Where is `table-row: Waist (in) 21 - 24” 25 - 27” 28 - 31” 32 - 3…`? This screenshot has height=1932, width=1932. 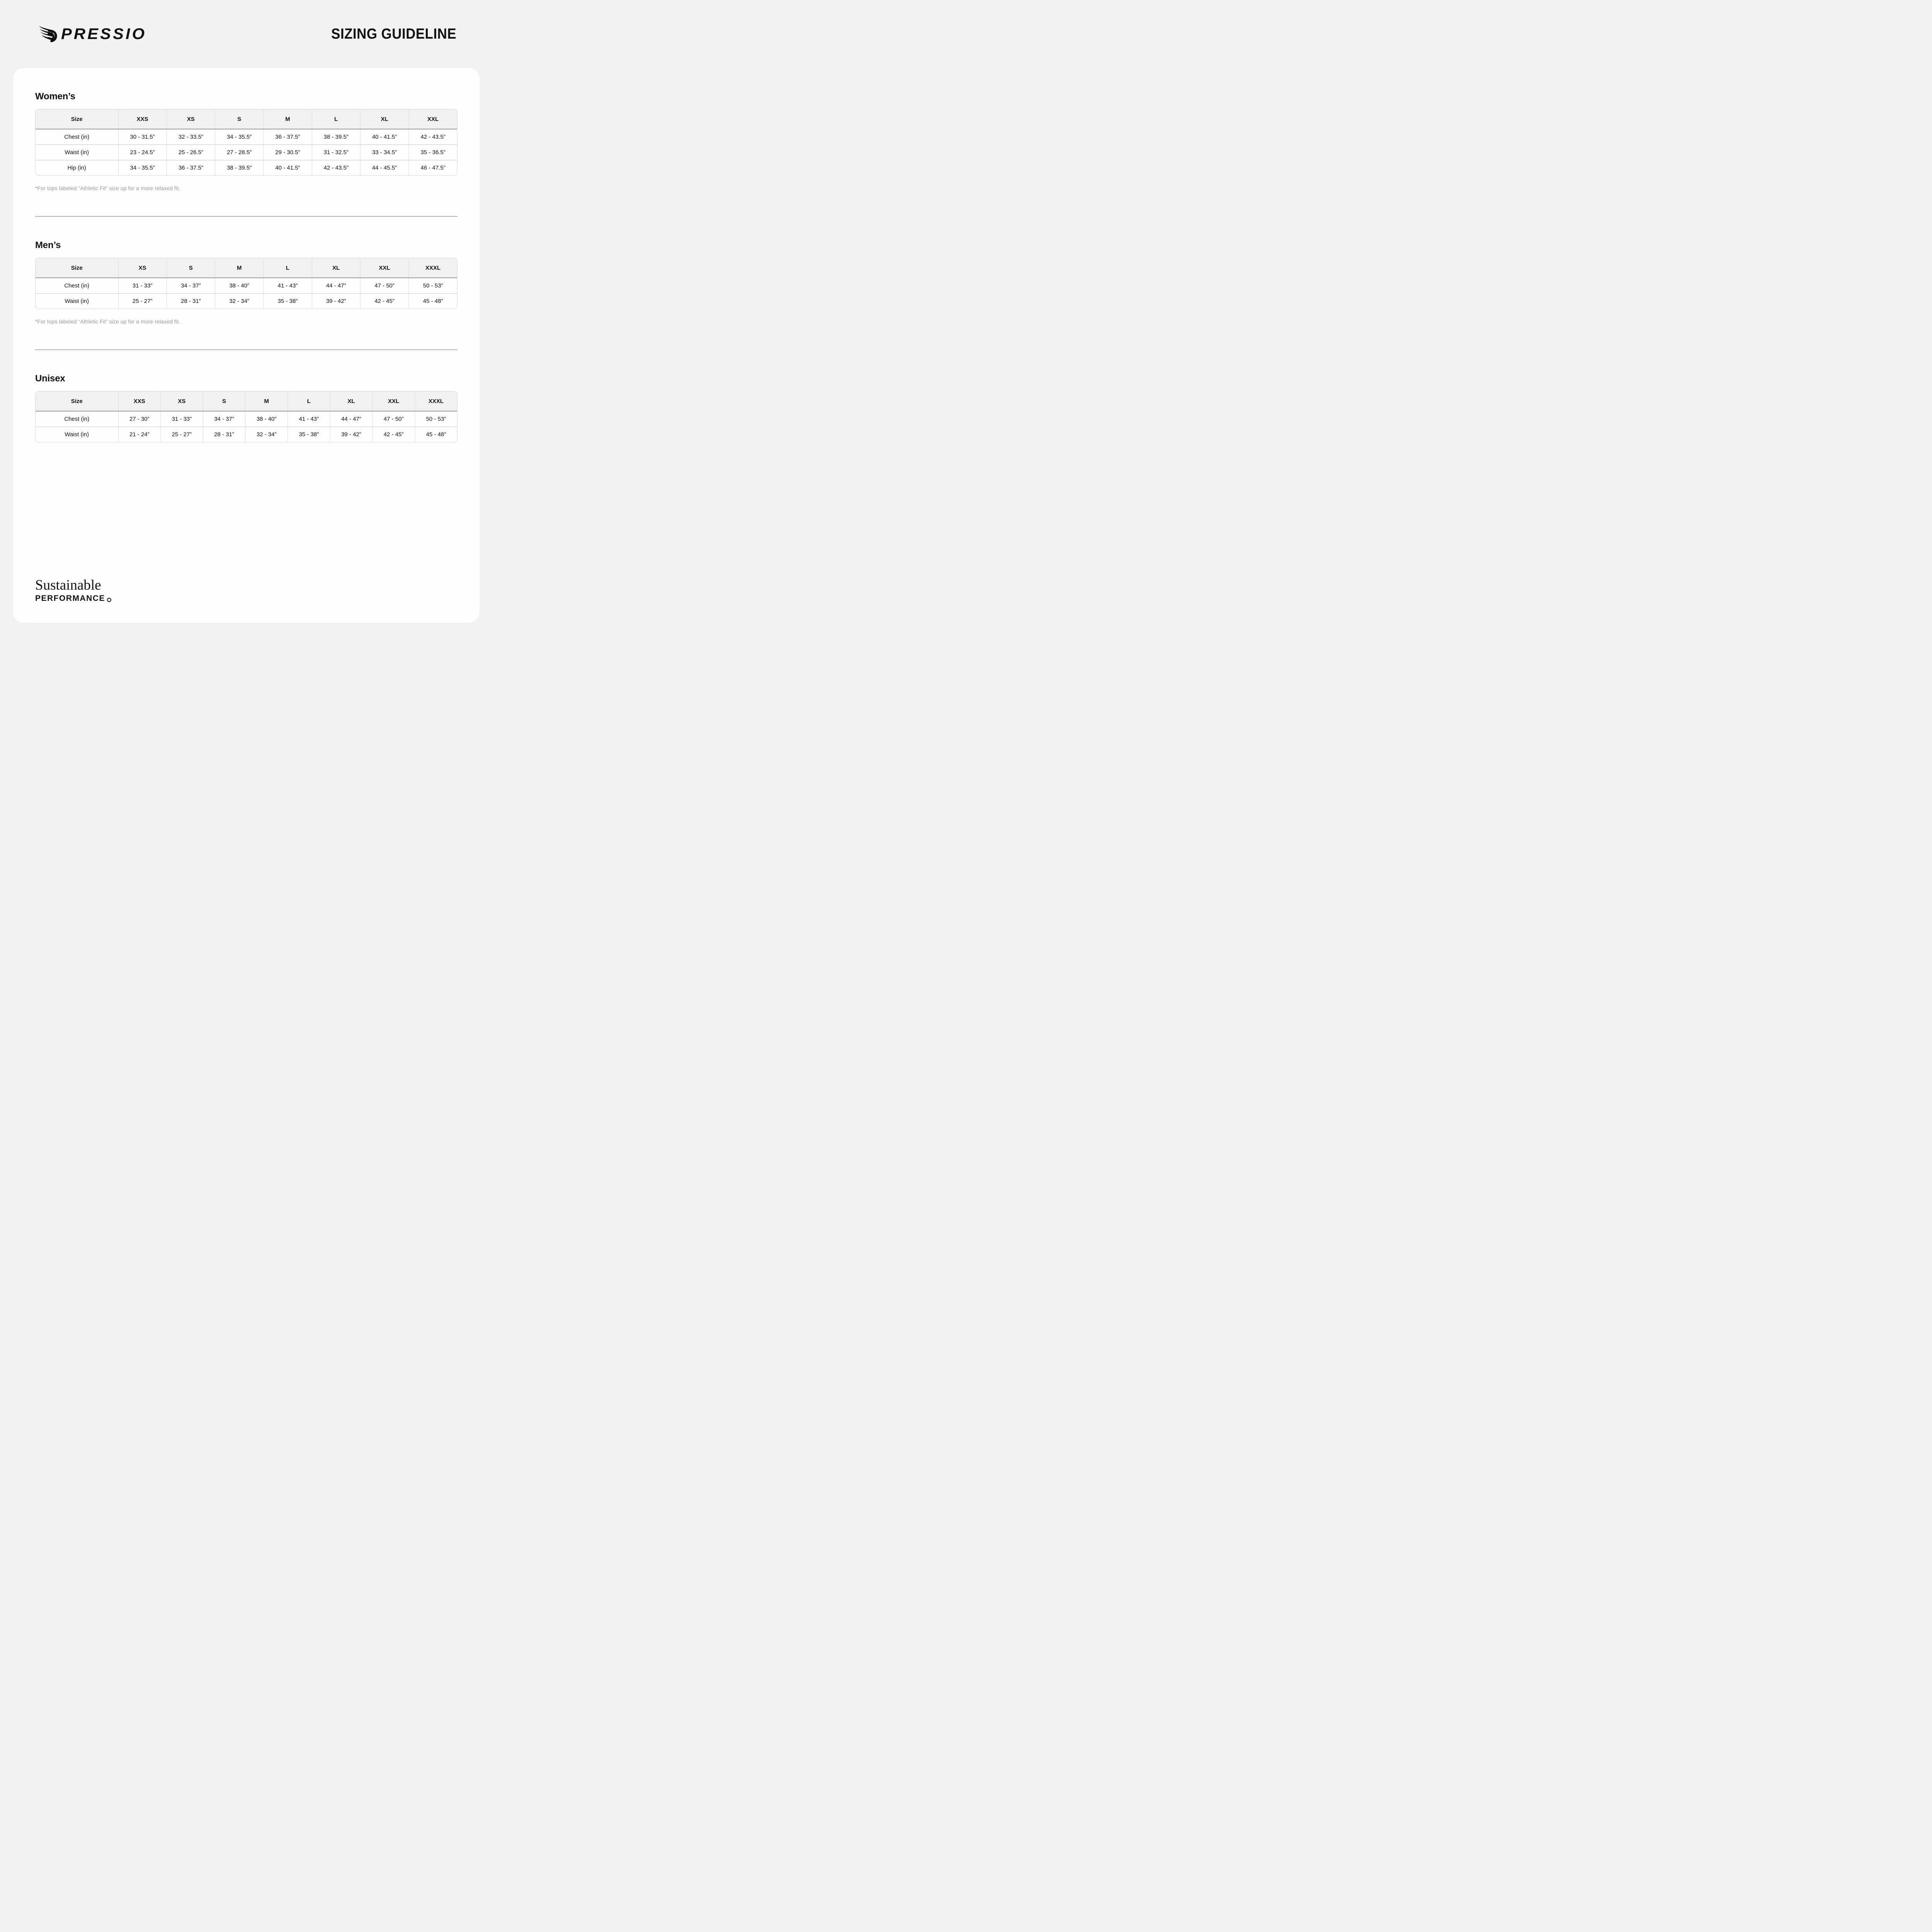 table-row: Waist (in) 21 - 24” 25 - 27” 28 - 31” 32 - 3… is located at coordinates (246, 435).